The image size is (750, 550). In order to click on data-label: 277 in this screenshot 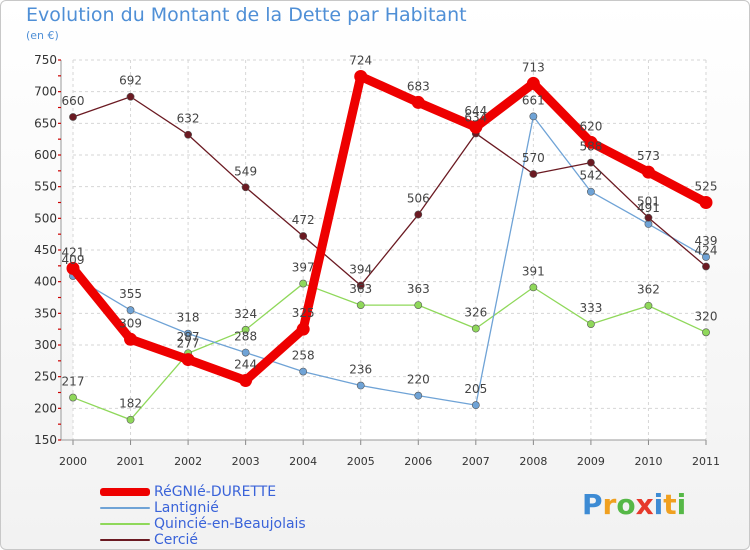, I will do `click(188, 344)`.